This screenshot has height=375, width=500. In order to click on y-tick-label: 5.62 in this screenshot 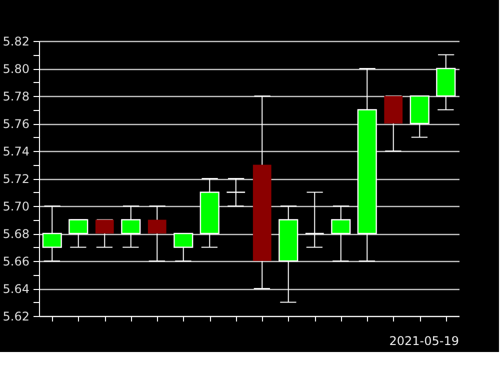, I will do `click(16, 317)`.